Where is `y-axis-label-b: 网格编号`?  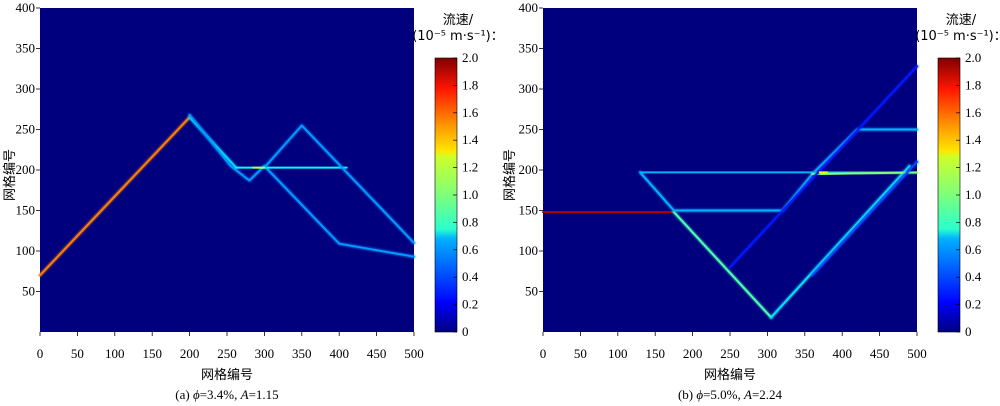 y-axis-label-b: 网格编号 is located at coordinates (510, 175).